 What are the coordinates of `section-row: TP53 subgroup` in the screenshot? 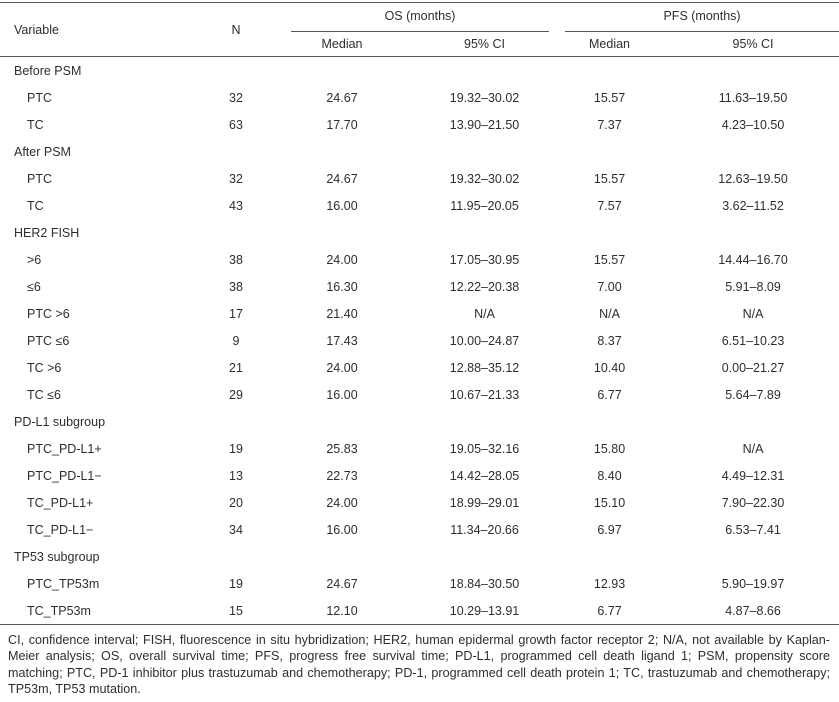 It's located at (419, 556).